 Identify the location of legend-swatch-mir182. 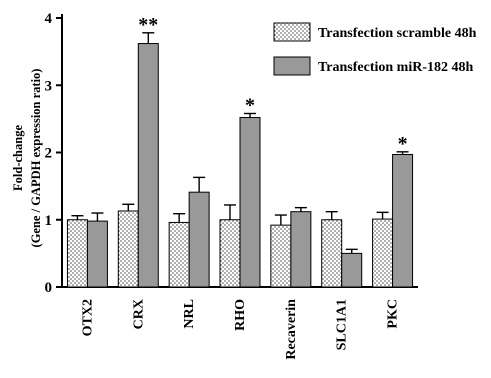
(292, 66).